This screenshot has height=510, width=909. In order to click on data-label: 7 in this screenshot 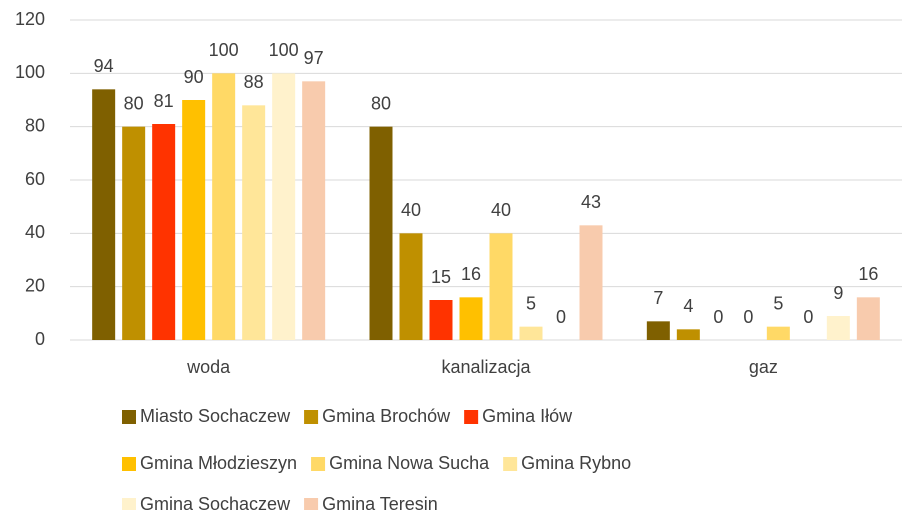, I will do `click(658, 298)`.